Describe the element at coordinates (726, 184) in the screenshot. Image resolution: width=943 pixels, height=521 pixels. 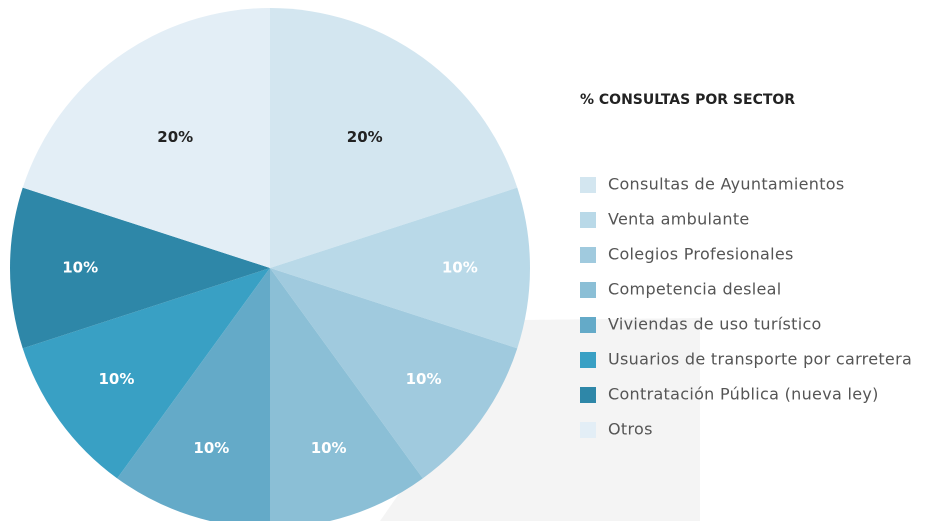
I see `legend-label: Consultas de Ayuntamientos` at that location.